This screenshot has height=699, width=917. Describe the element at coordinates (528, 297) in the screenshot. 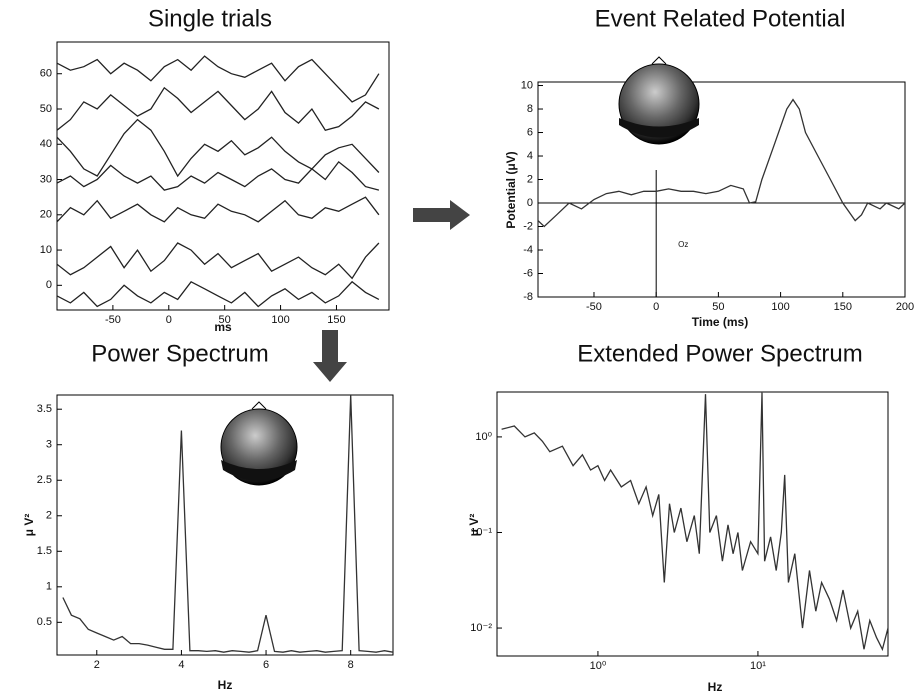

I see `y-tick-label: -8` at that location.